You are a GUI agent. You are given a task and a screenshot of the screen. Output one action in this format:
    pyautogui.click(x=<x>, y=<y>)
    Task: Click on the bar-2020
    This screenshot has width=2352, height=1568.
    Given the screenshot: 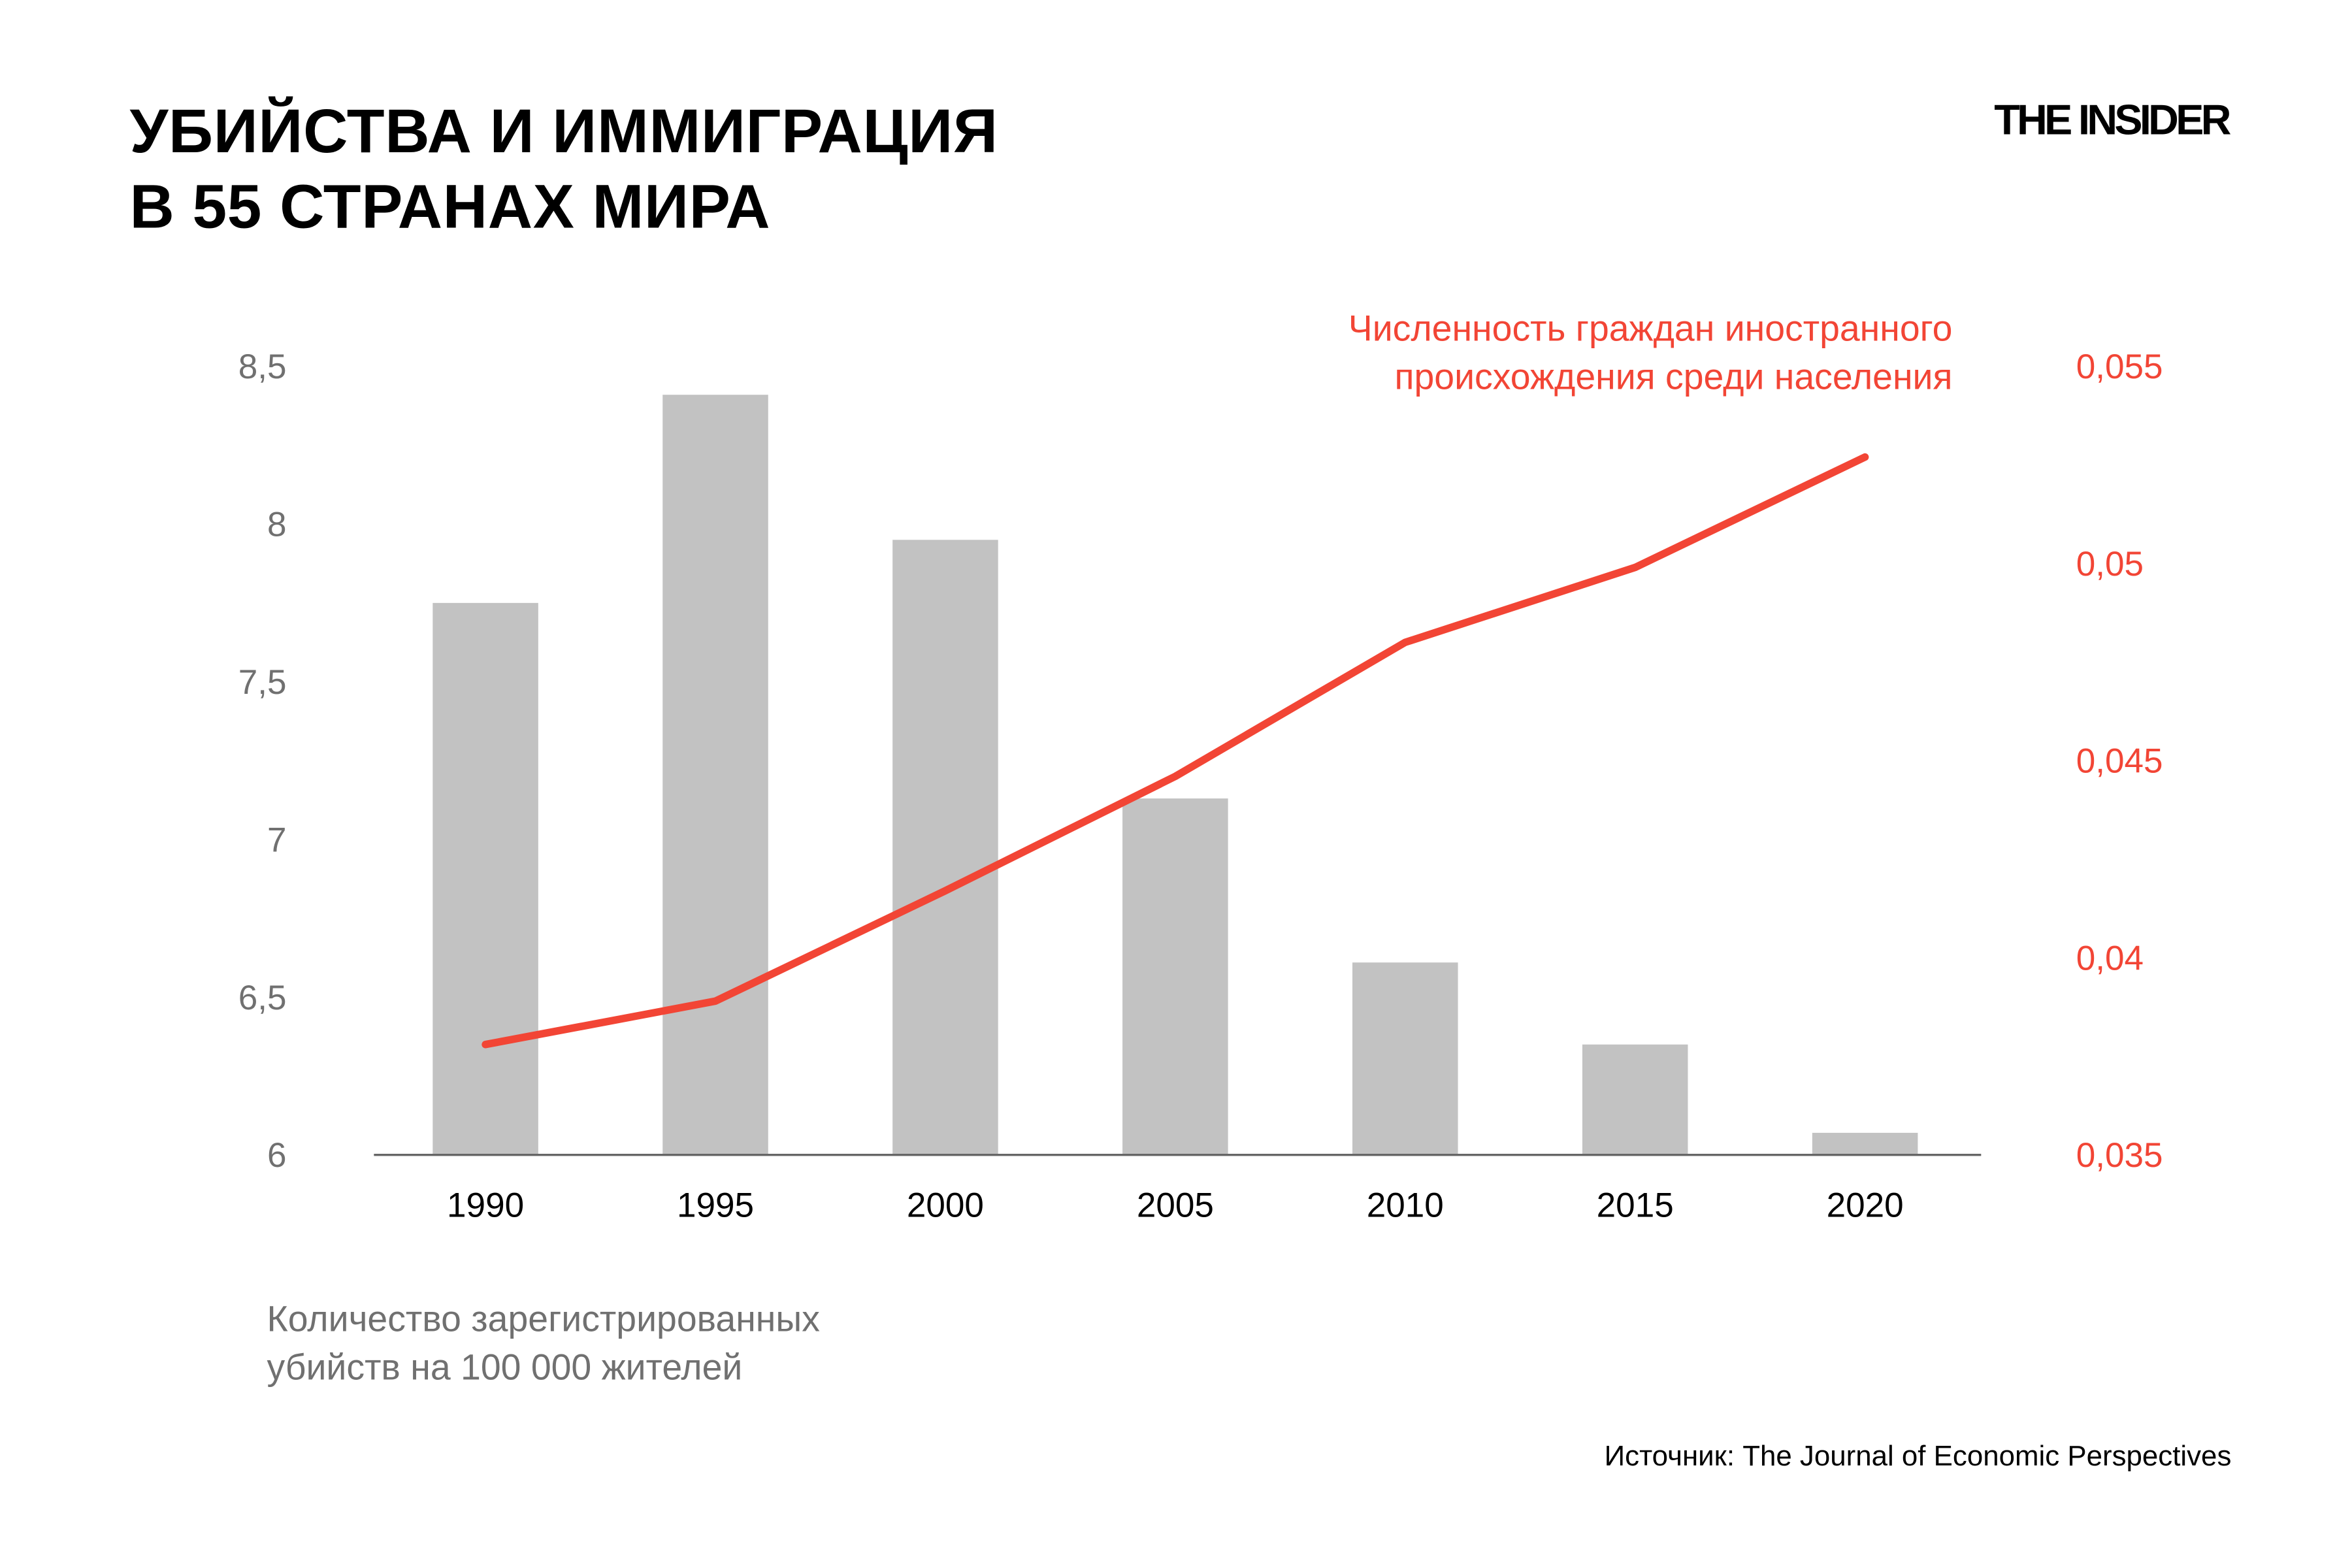 What is the action you would take?
    pyautogui.click(x=1865, y=1143)
    